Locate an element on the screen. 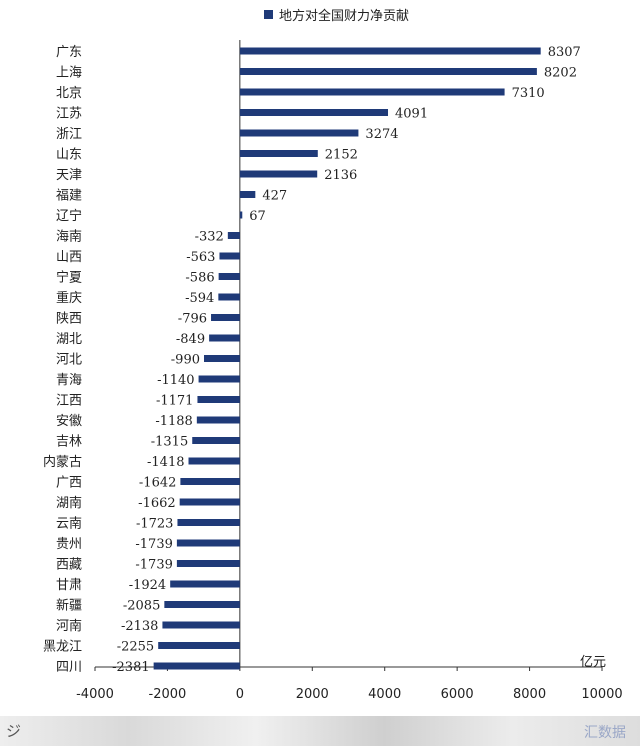 The image size is (640, 746). category-label: 云南 is located at coordinates (69, 524).